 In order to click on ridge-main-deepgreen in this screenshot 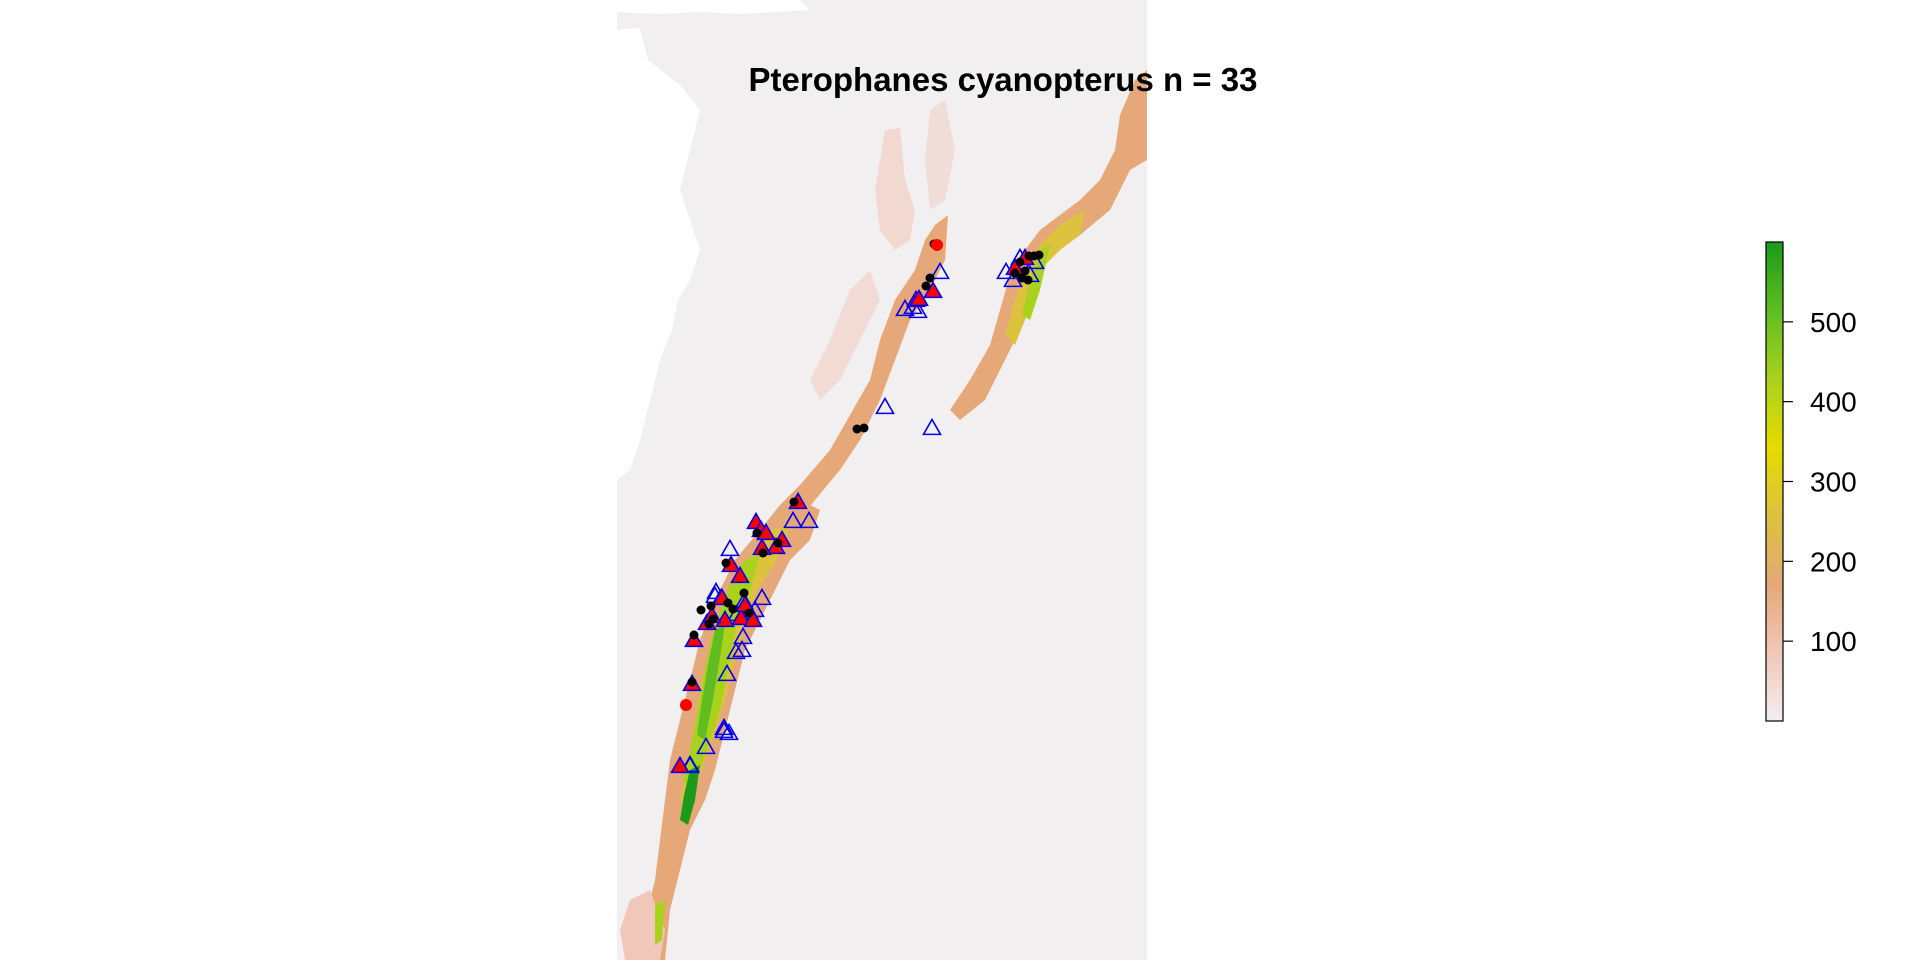, I will do `click(690, 795)`.